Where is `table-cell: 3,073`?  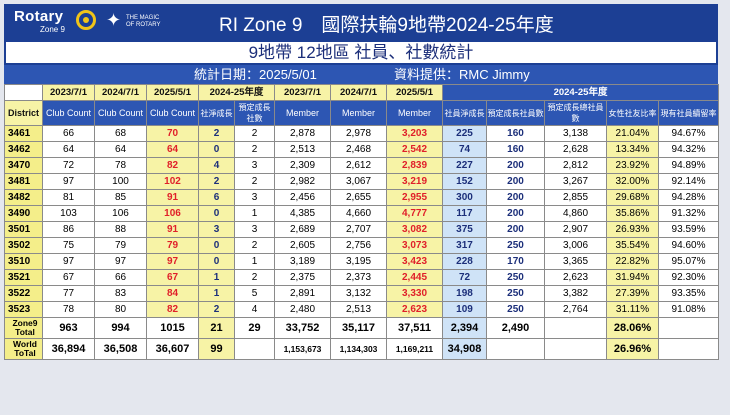 table-cell: 3,073 is located at coordinates (414, 245).